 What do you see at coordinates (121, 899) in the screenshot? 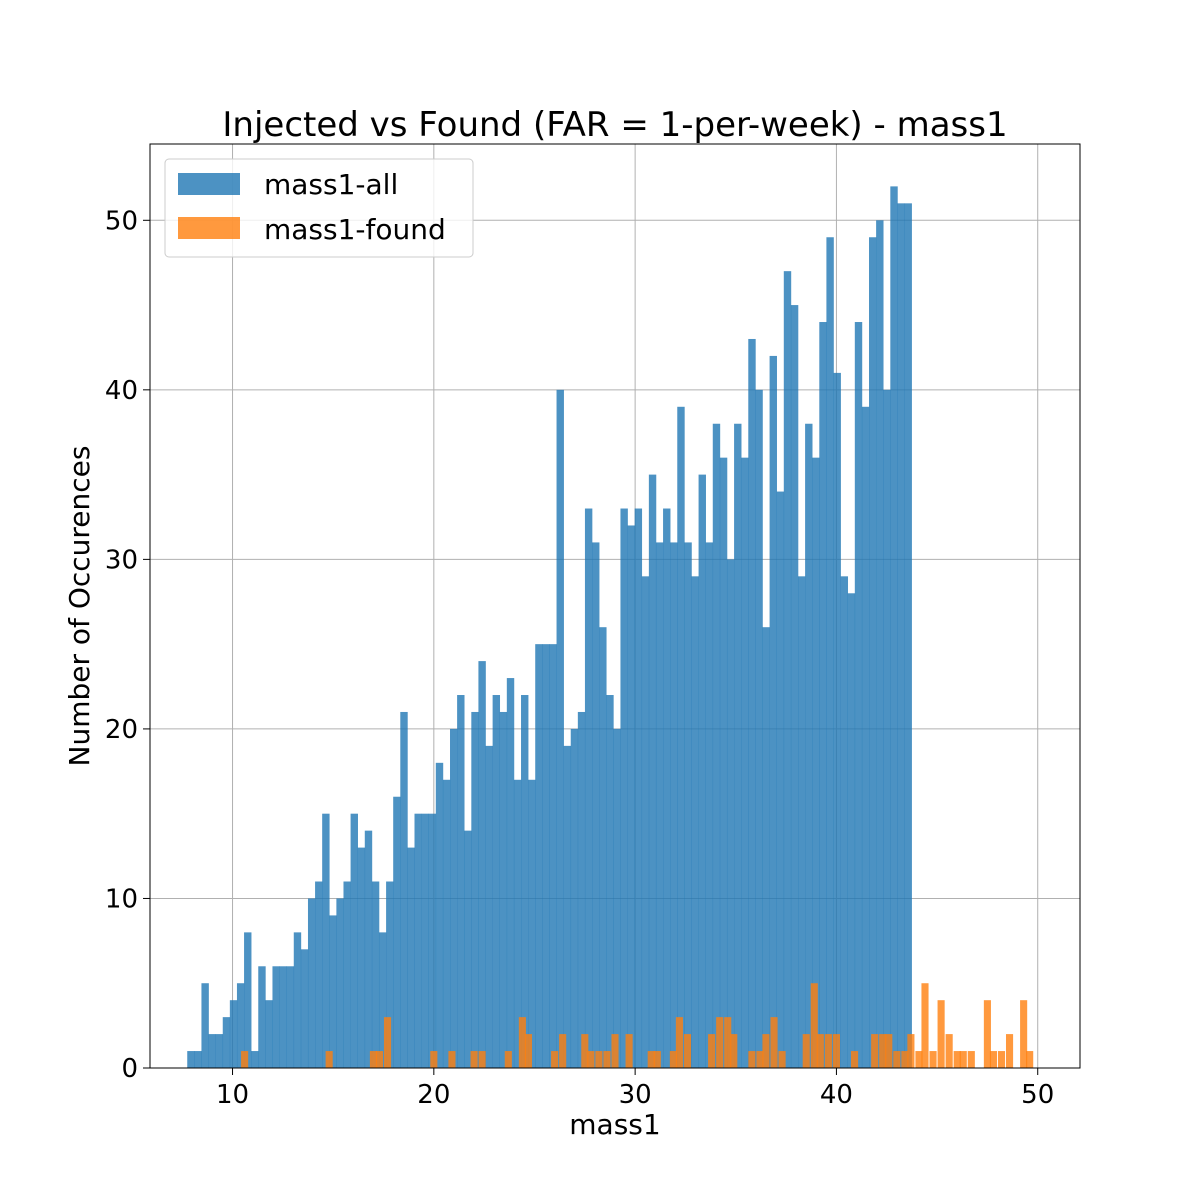
I see `y-tick-label: 10` at bounding box center [121, 899].